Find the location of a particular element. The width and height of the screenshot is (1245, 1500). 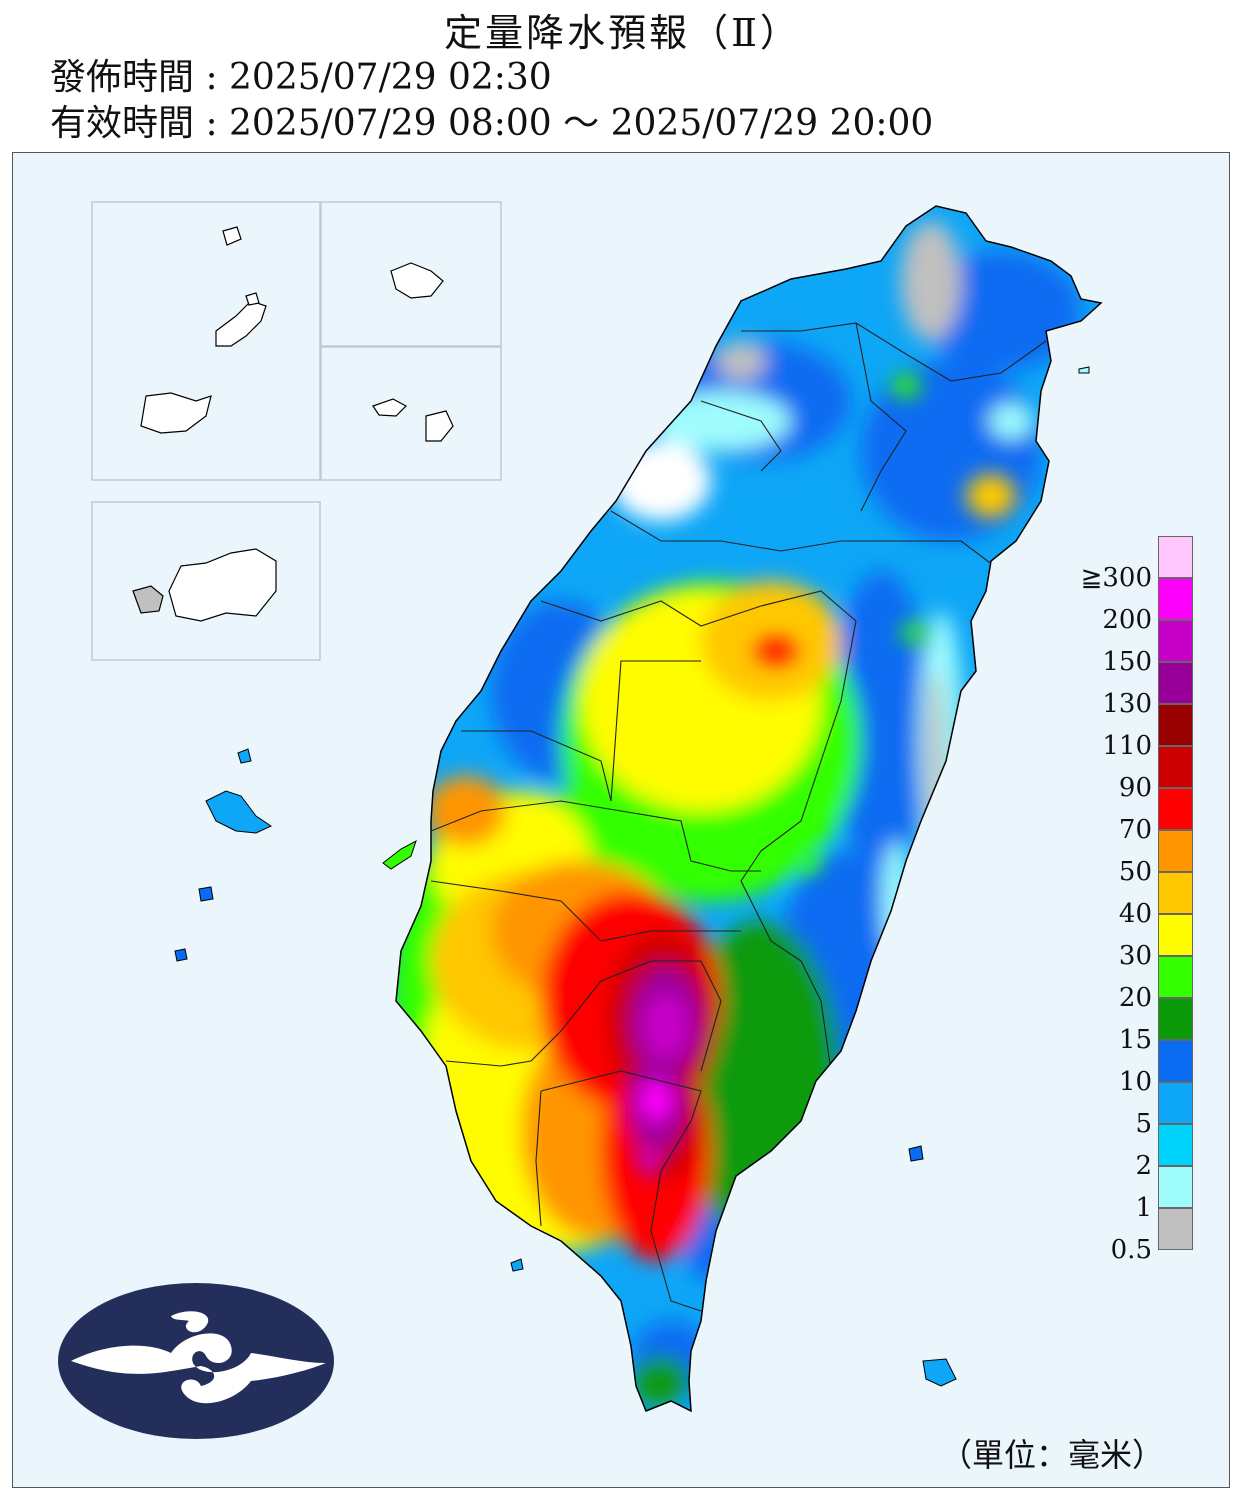

issue-label: 發佈時間 : is located at coordinates (140, 77).